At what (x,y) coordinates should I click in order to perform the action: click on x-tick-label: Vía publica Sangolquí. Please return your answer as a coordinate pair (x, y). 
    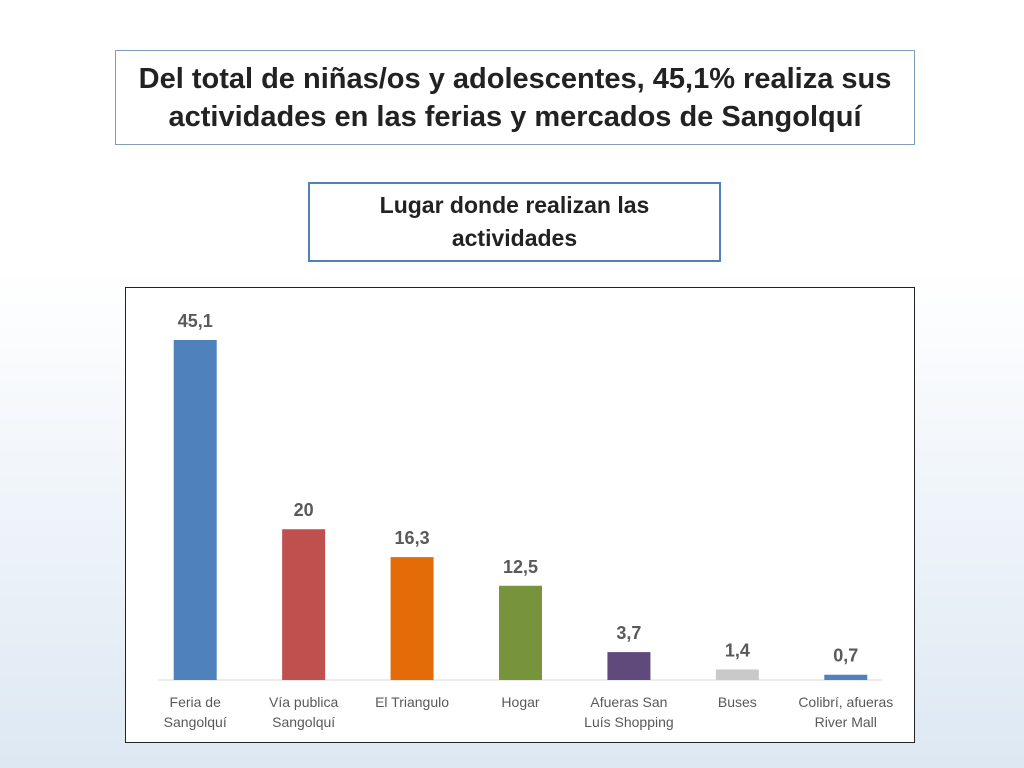
    Looking at the image, I should click on (304, 712).